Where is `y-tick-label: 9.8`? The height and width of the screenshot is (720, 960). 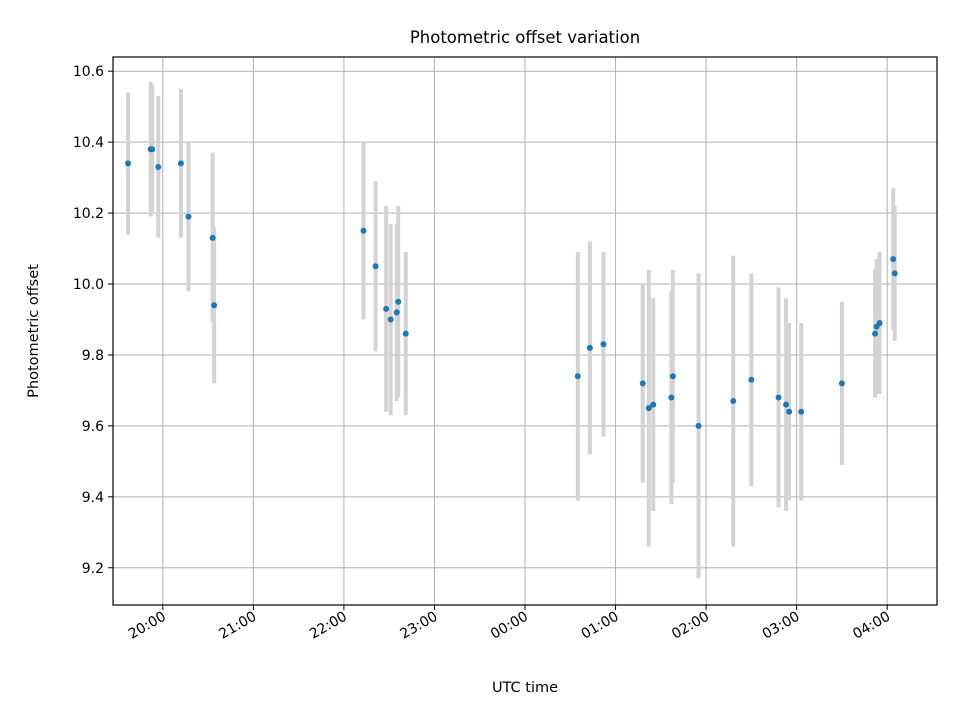
y-tick-label: 9.8 is located at coordinates (93, 356).